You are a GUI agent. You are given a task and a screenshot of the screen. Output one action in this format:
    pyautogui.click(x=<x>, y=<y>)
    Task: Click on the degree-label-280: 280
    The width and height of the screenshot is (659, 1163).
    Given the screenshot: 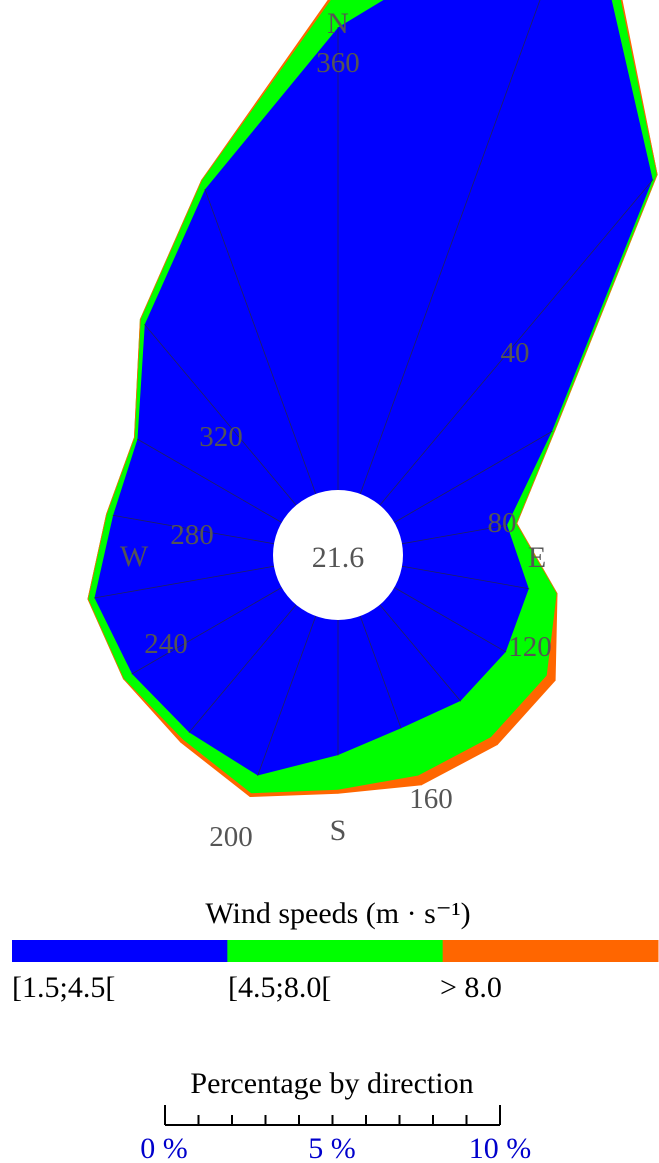 What is the action you would take?
    pyautogui.click(x=192, y=535)
    